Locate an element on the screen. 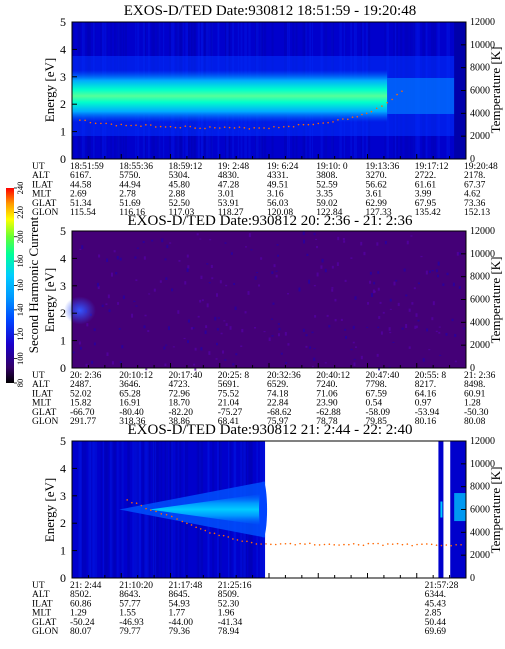 This screenshot has height=649, width=505. ephemeris-value: 8498. is located at coordinates (474, 385).